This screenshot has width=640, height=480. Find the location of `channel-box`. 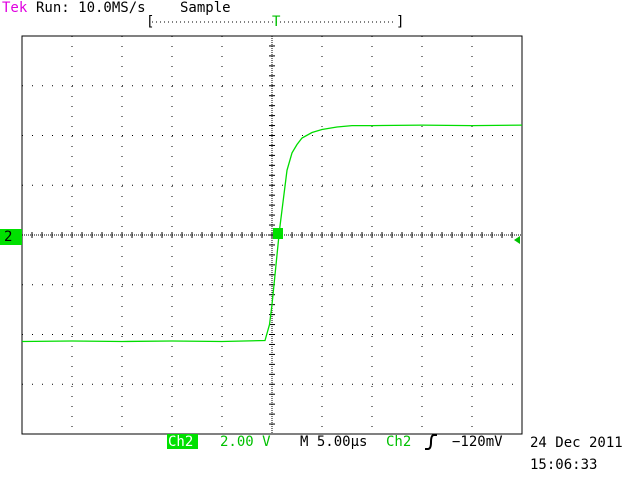

channel-box is located at coordinates (182, 441).